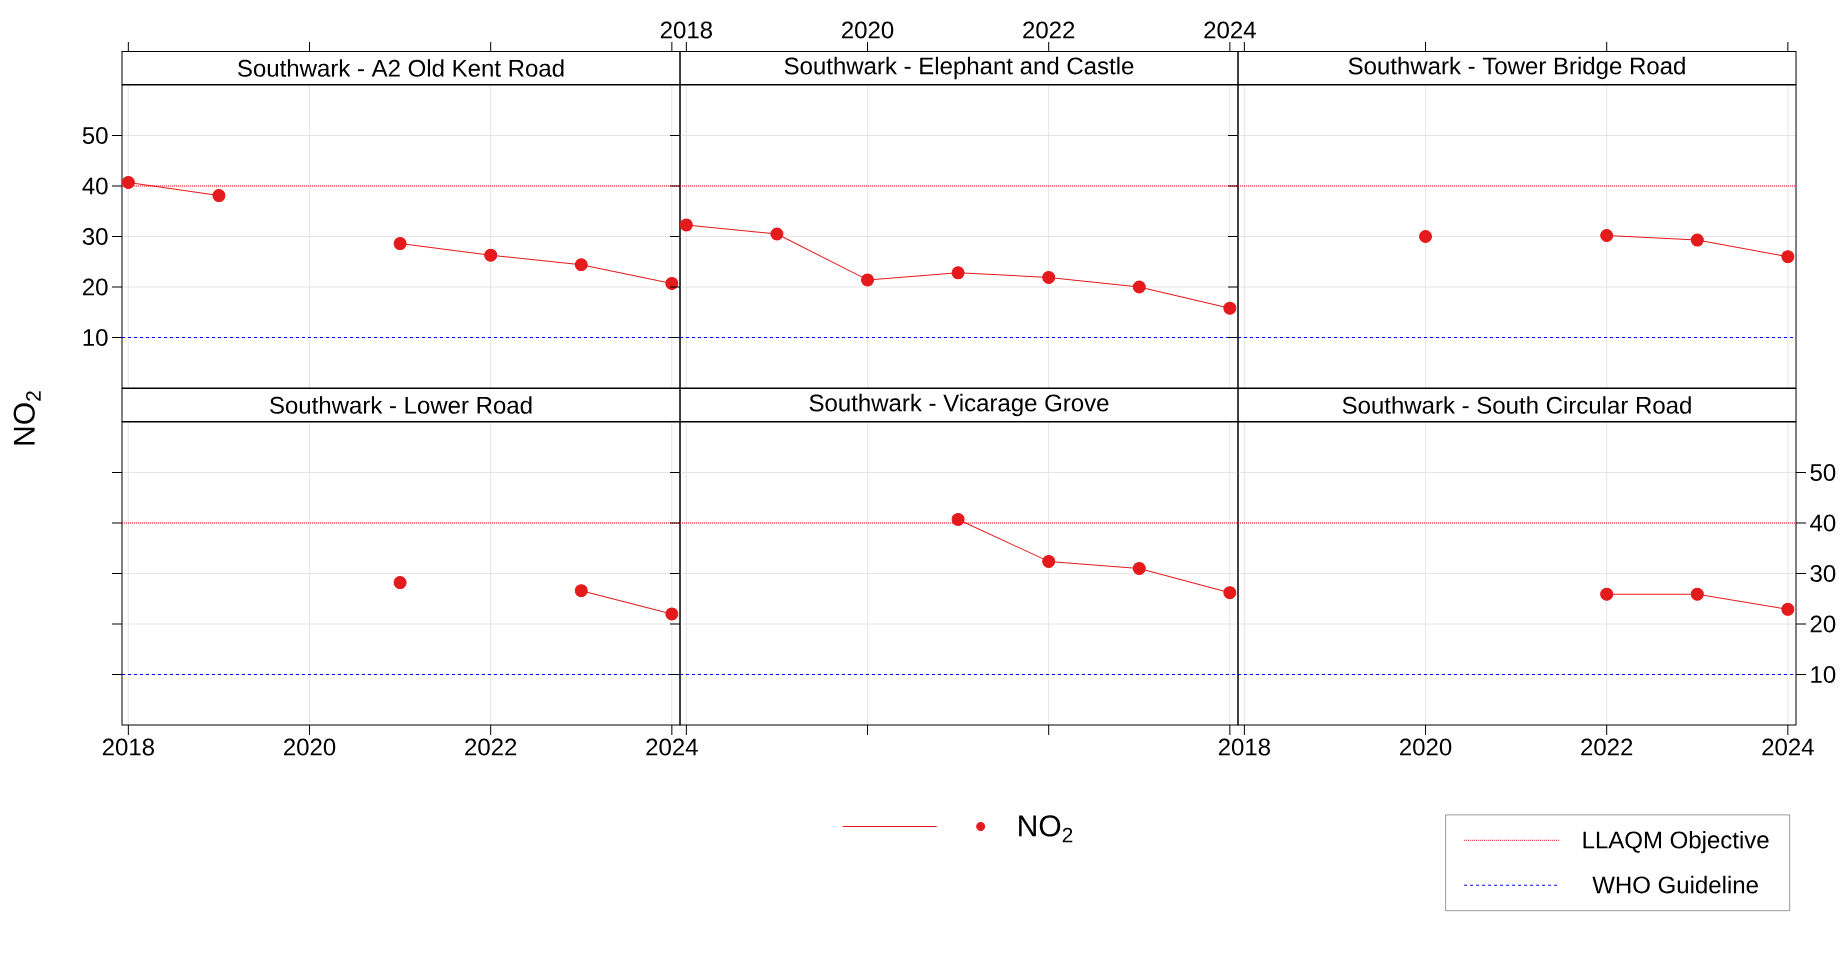 This screenshot has height=959, width=1847. Describe the element at coordinates (1516, 405) in the screenshot. I see `chart-title: Southwark - South Circular Road` at that location.